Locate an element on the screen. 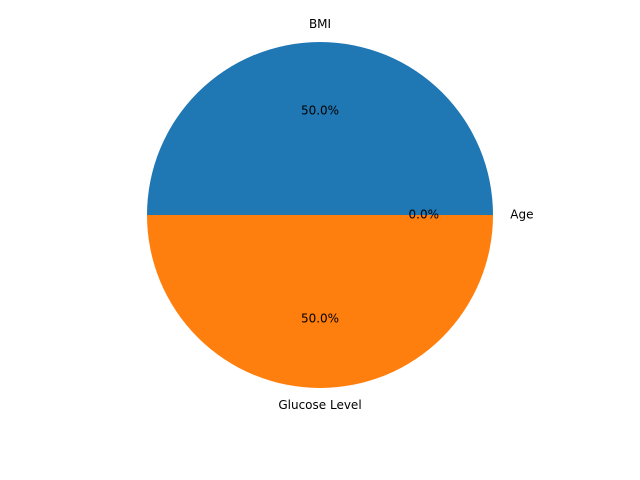  slice-percent-glucose-level: 50.0% is located at coordinates (320, 318).